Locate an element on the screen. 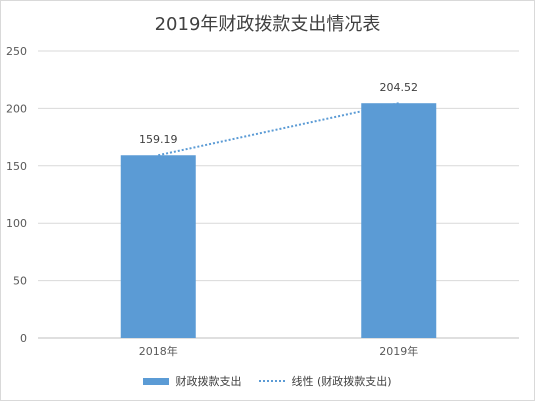 Image resolution: width=535 pixels, height=401 pixels. chart-title: 2019年财政拨款支出情况表 is located at coordinates (267, 24).